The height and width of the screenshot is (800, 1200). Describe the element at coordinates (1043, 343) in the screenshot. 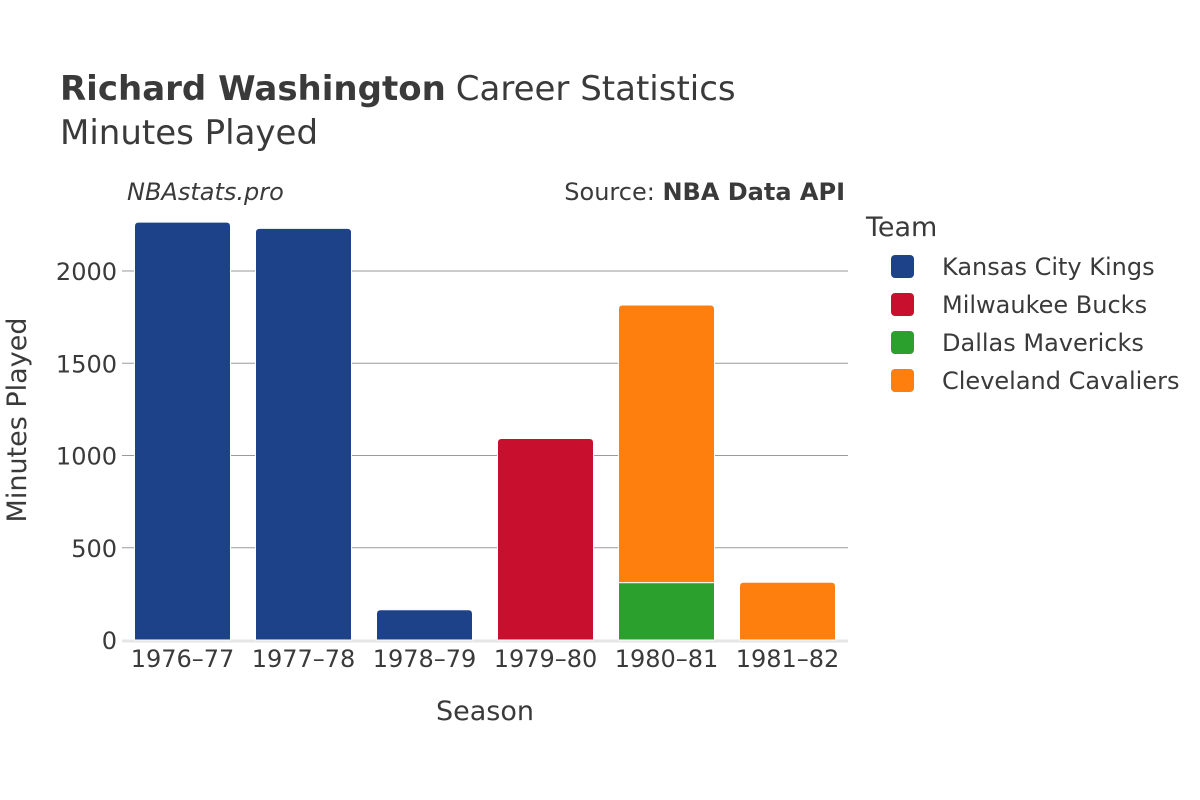

I see `legend-label: Dallas Mavericks` at that location.